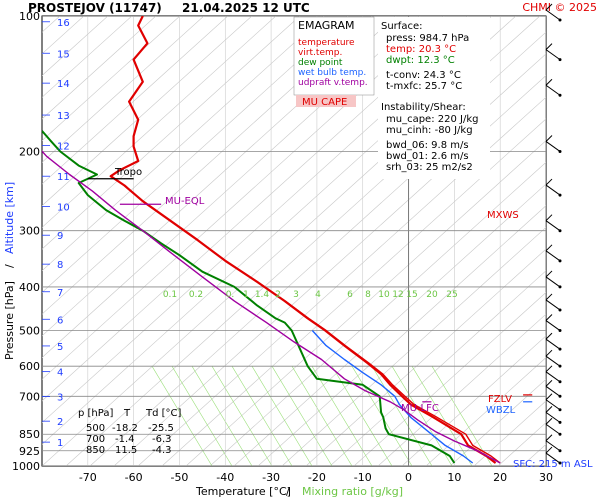 This screenshot has width=600, height=504. Describe the element at coordinates (271, 477) in the screenshot. I see `x-tick-label: -30` at that location.